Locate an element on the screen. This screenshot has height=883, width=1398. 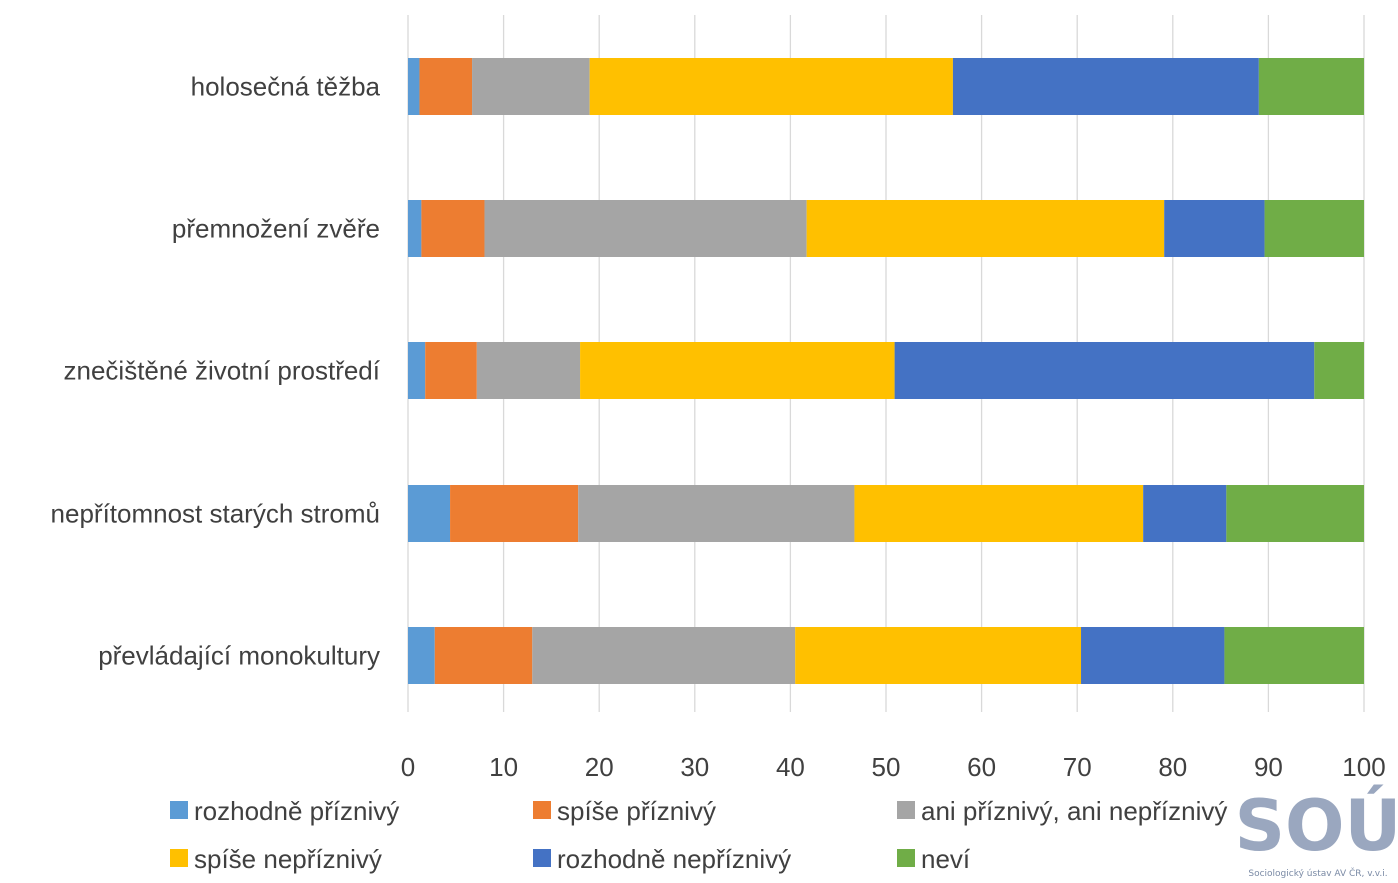
x-tick-label: 60 is located at coordinates (981, 767).